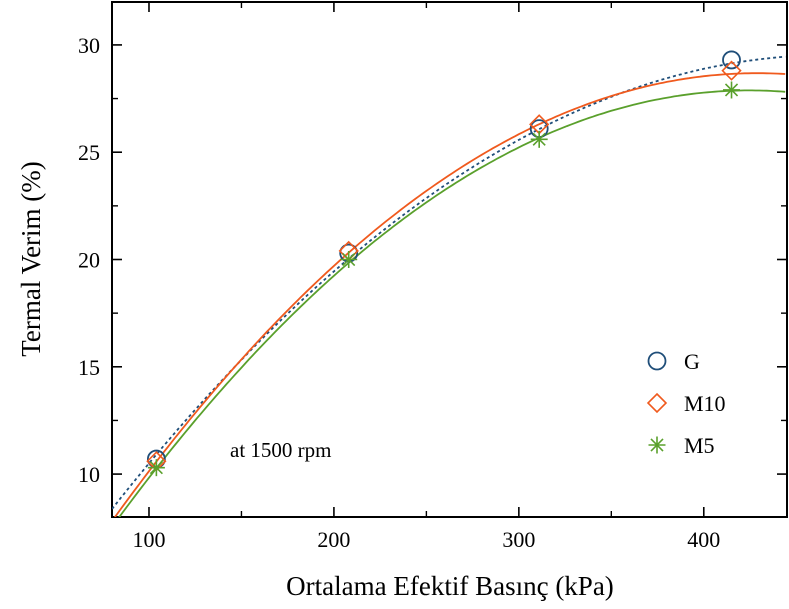  I want to click on x-tick-label: 400, so click(703, 539).